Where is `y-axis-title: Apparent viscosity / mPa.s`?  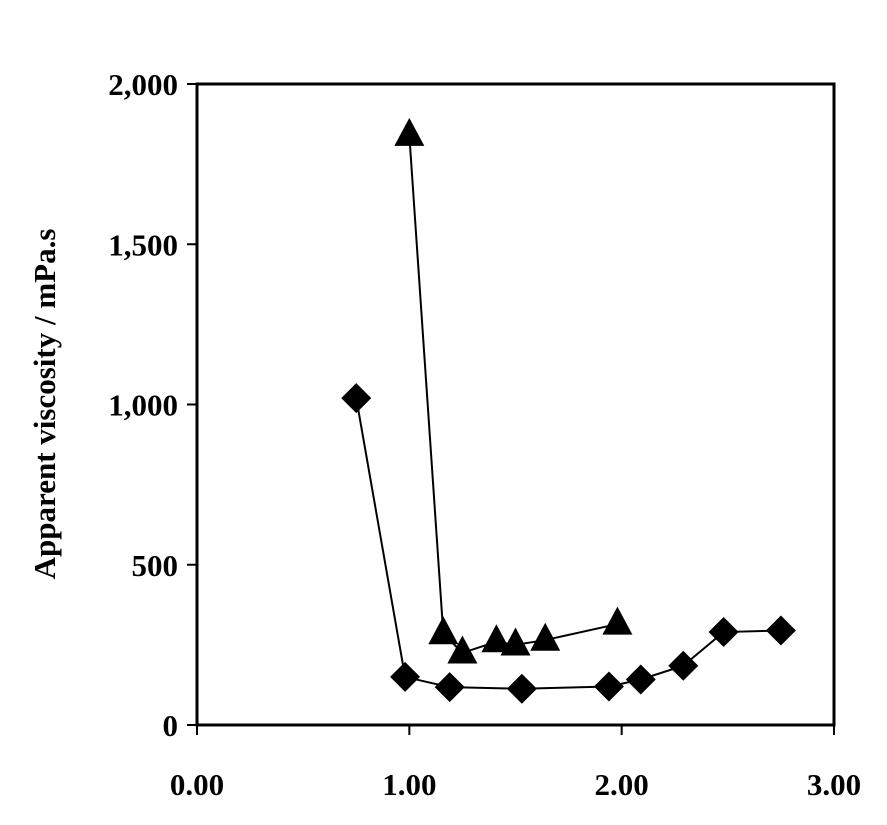 y-axis-title: Apparent viscosity / mPa.s is located at coordinates (44, 404).